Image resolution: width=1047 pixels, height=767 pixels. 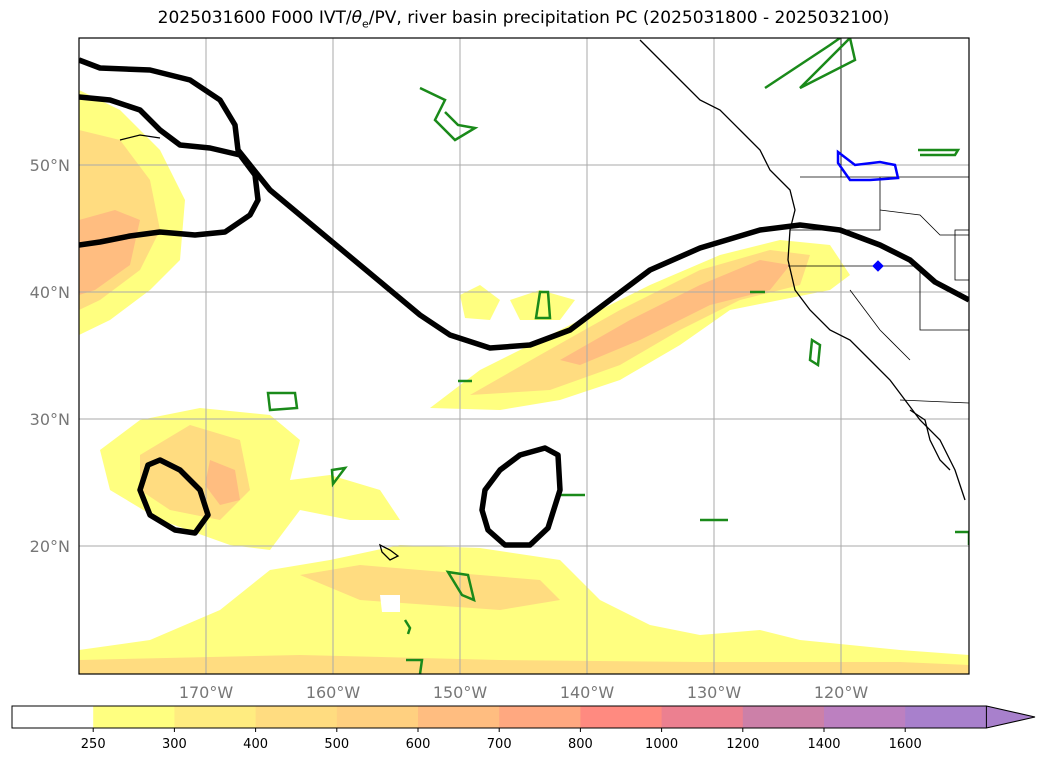 What do you see at coordinates (206, 692) in the screenshot?
I see `lon-label-170w: 170°W` at bounding box center [206, 692].